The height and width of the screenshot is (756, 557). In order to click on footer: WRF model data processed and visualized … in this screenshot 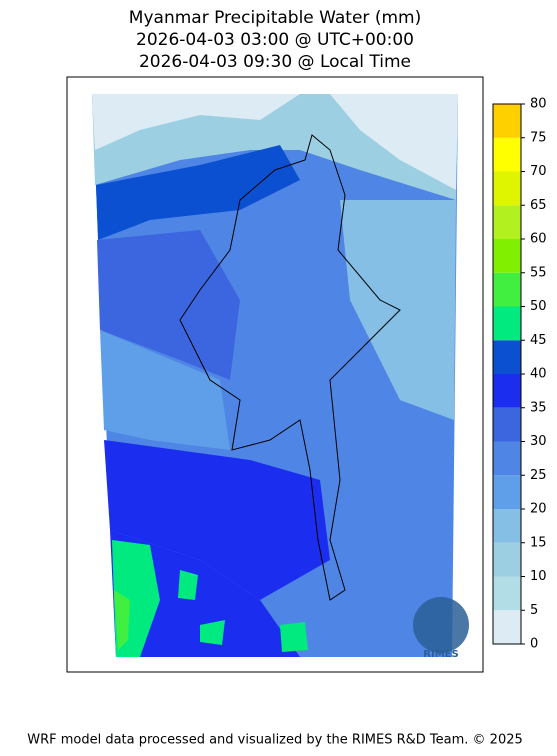, I will do `click(275, 740)`.